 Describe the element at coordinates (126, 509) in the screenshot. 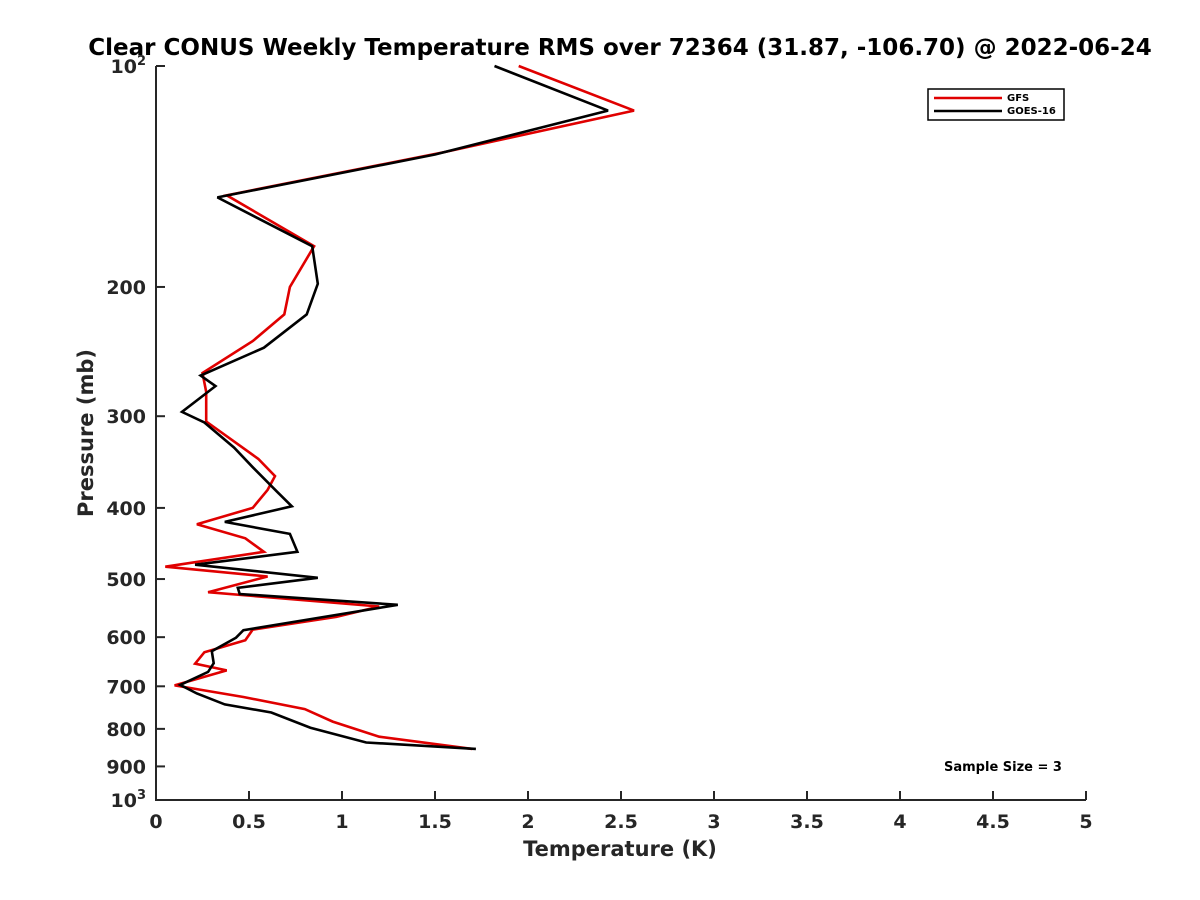

I see `y-tick-label: 400` at that location.